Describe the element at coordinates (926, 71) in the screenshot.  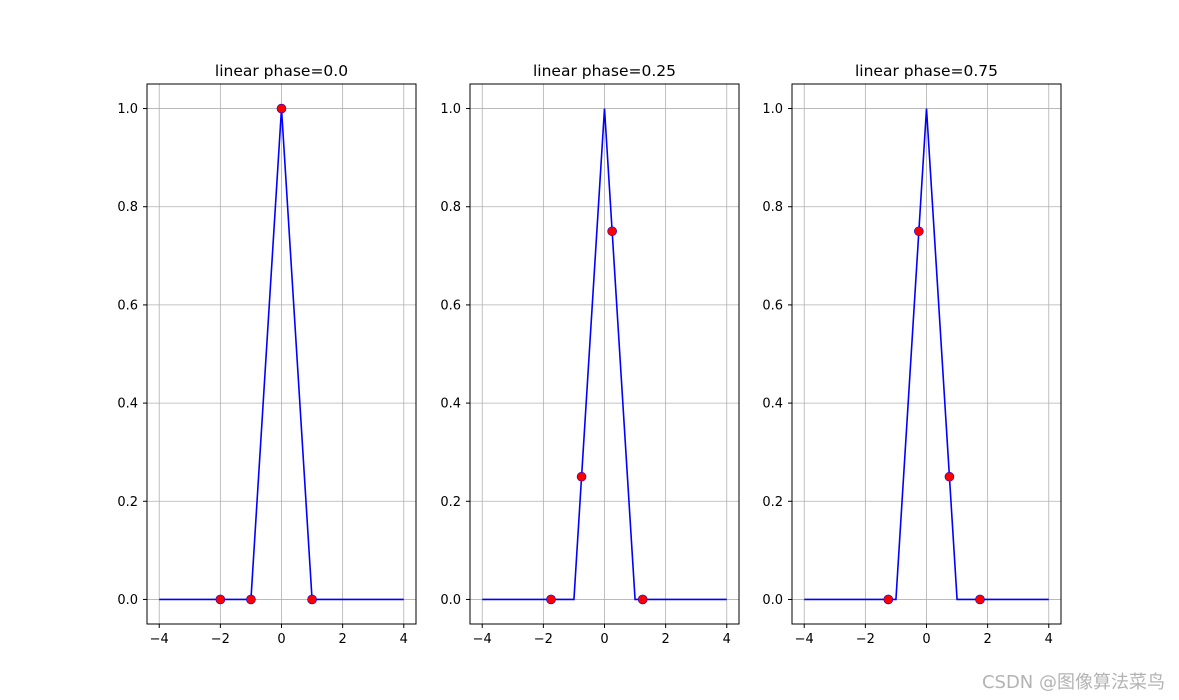
I see `subplot-title: linear phase=0.75` at that location.